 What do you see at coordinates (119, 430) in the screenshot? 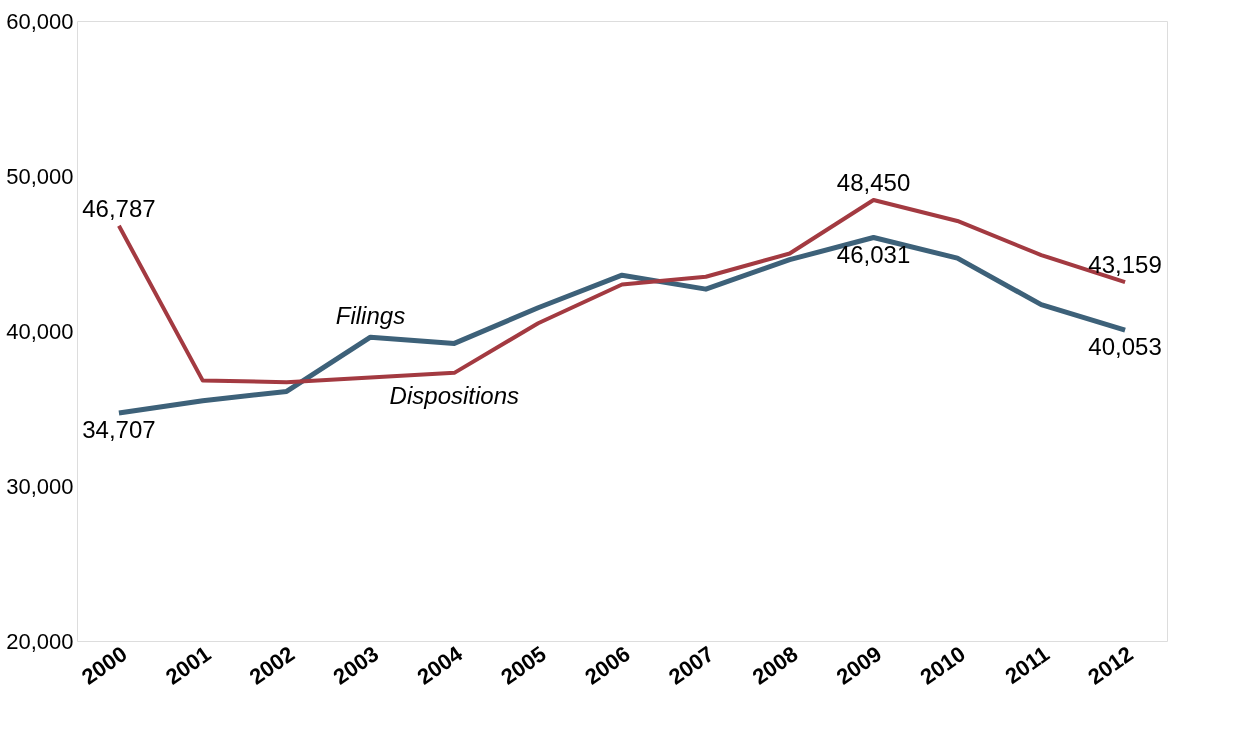
I see `data-label: 34,707` at bounding box center [119, 430].